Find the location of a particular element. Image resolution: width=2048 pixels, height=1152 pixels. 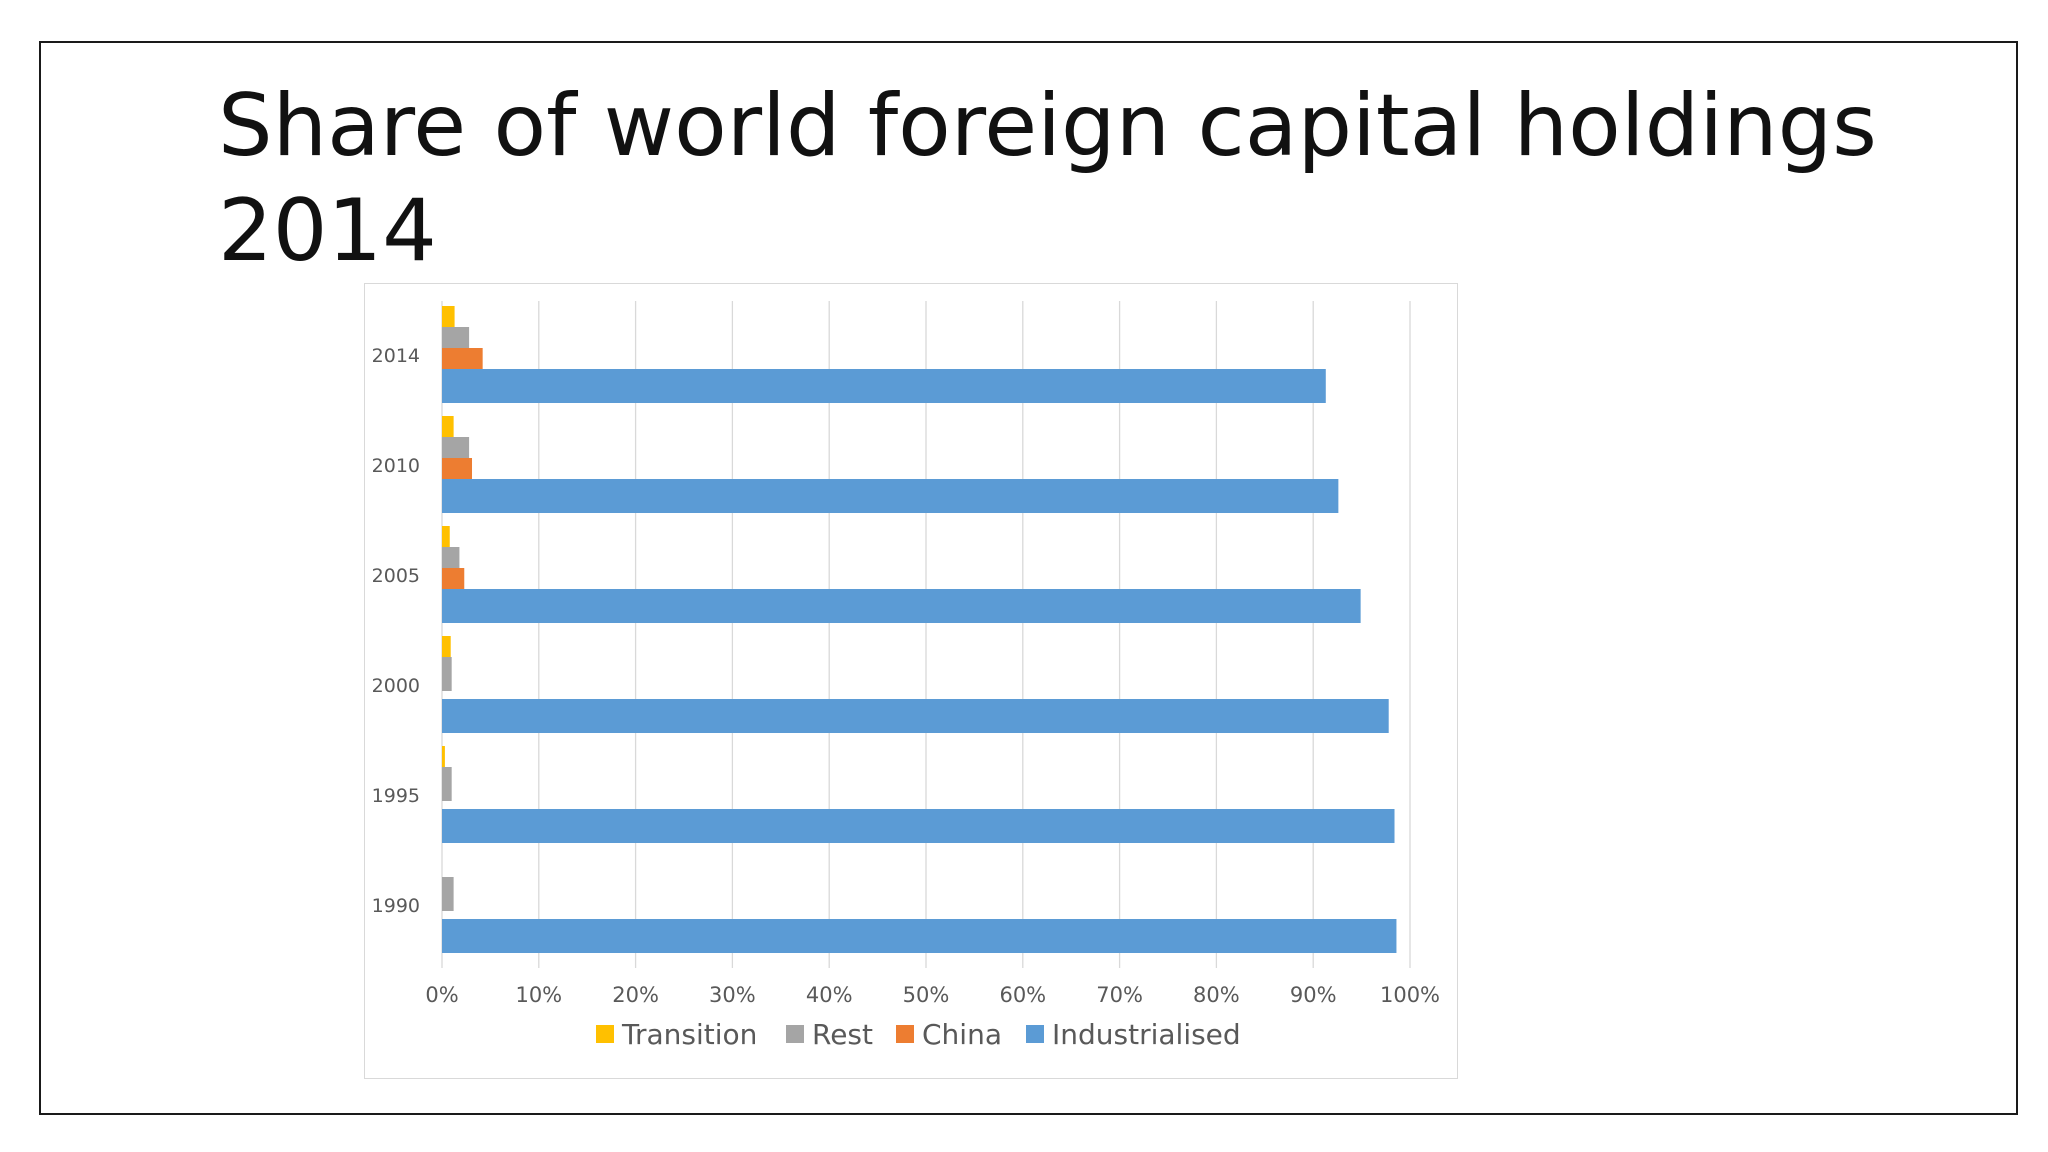

legend-label-china: China is located at coordinates (962, 1034).